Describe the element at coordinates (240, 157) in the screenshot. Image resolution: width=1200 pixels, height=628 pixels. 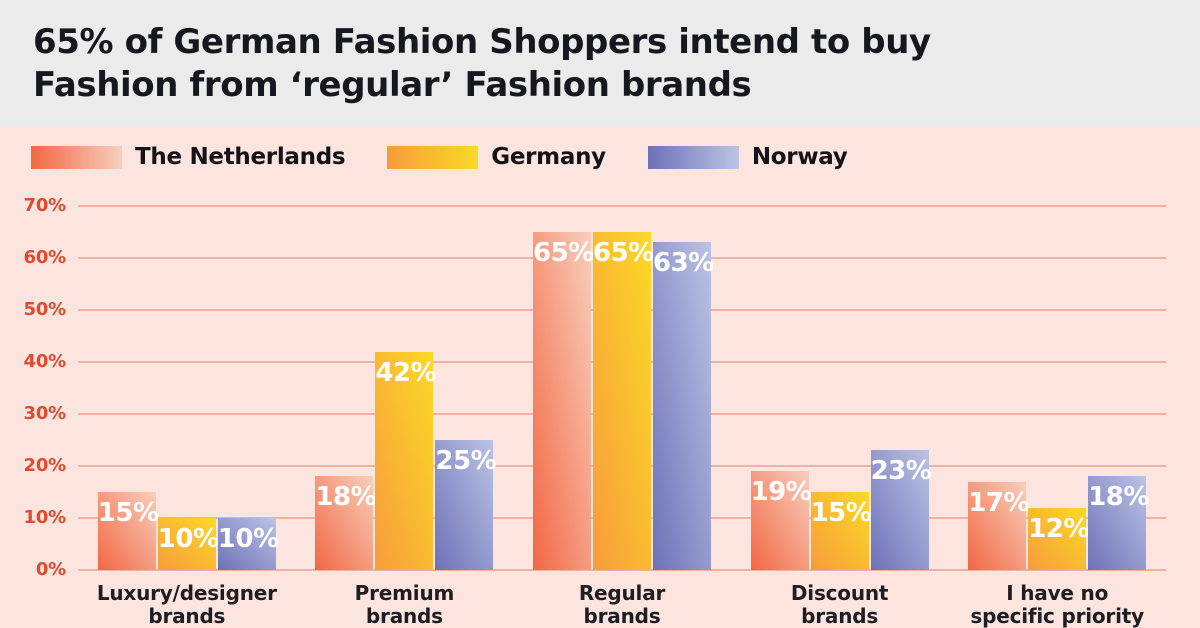
I see `legend-label-the-netherlands: The Netherlands` at that location.